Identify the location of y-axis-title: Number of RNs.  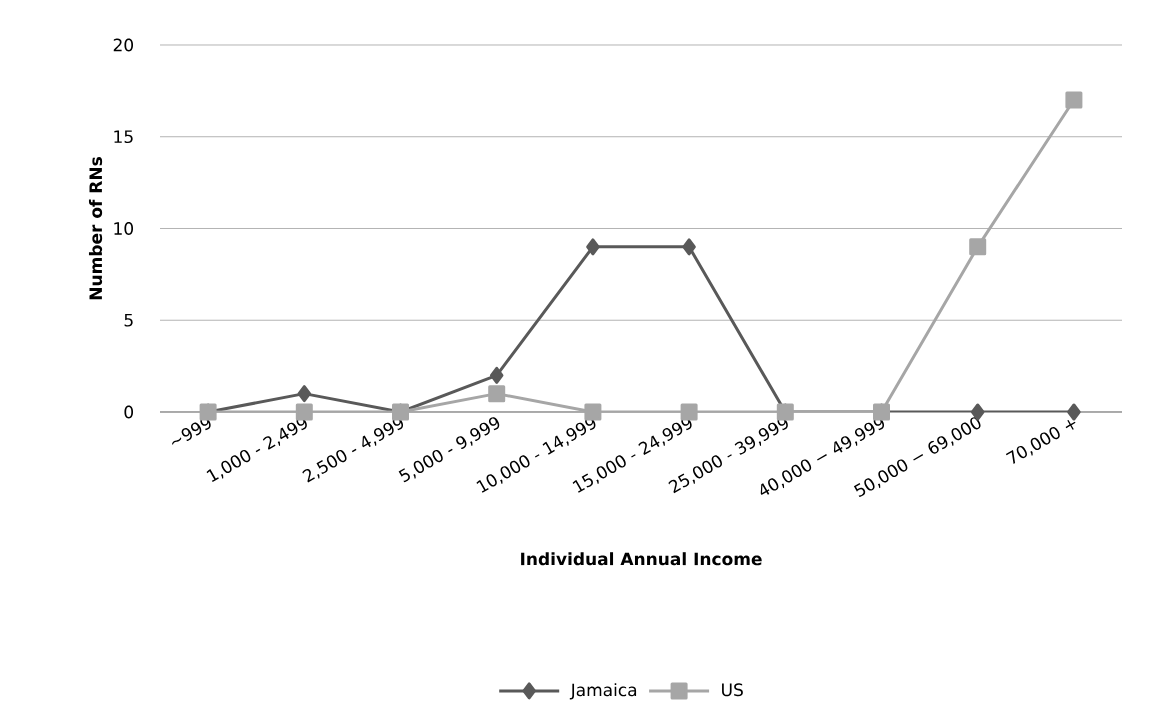
(95, 228).